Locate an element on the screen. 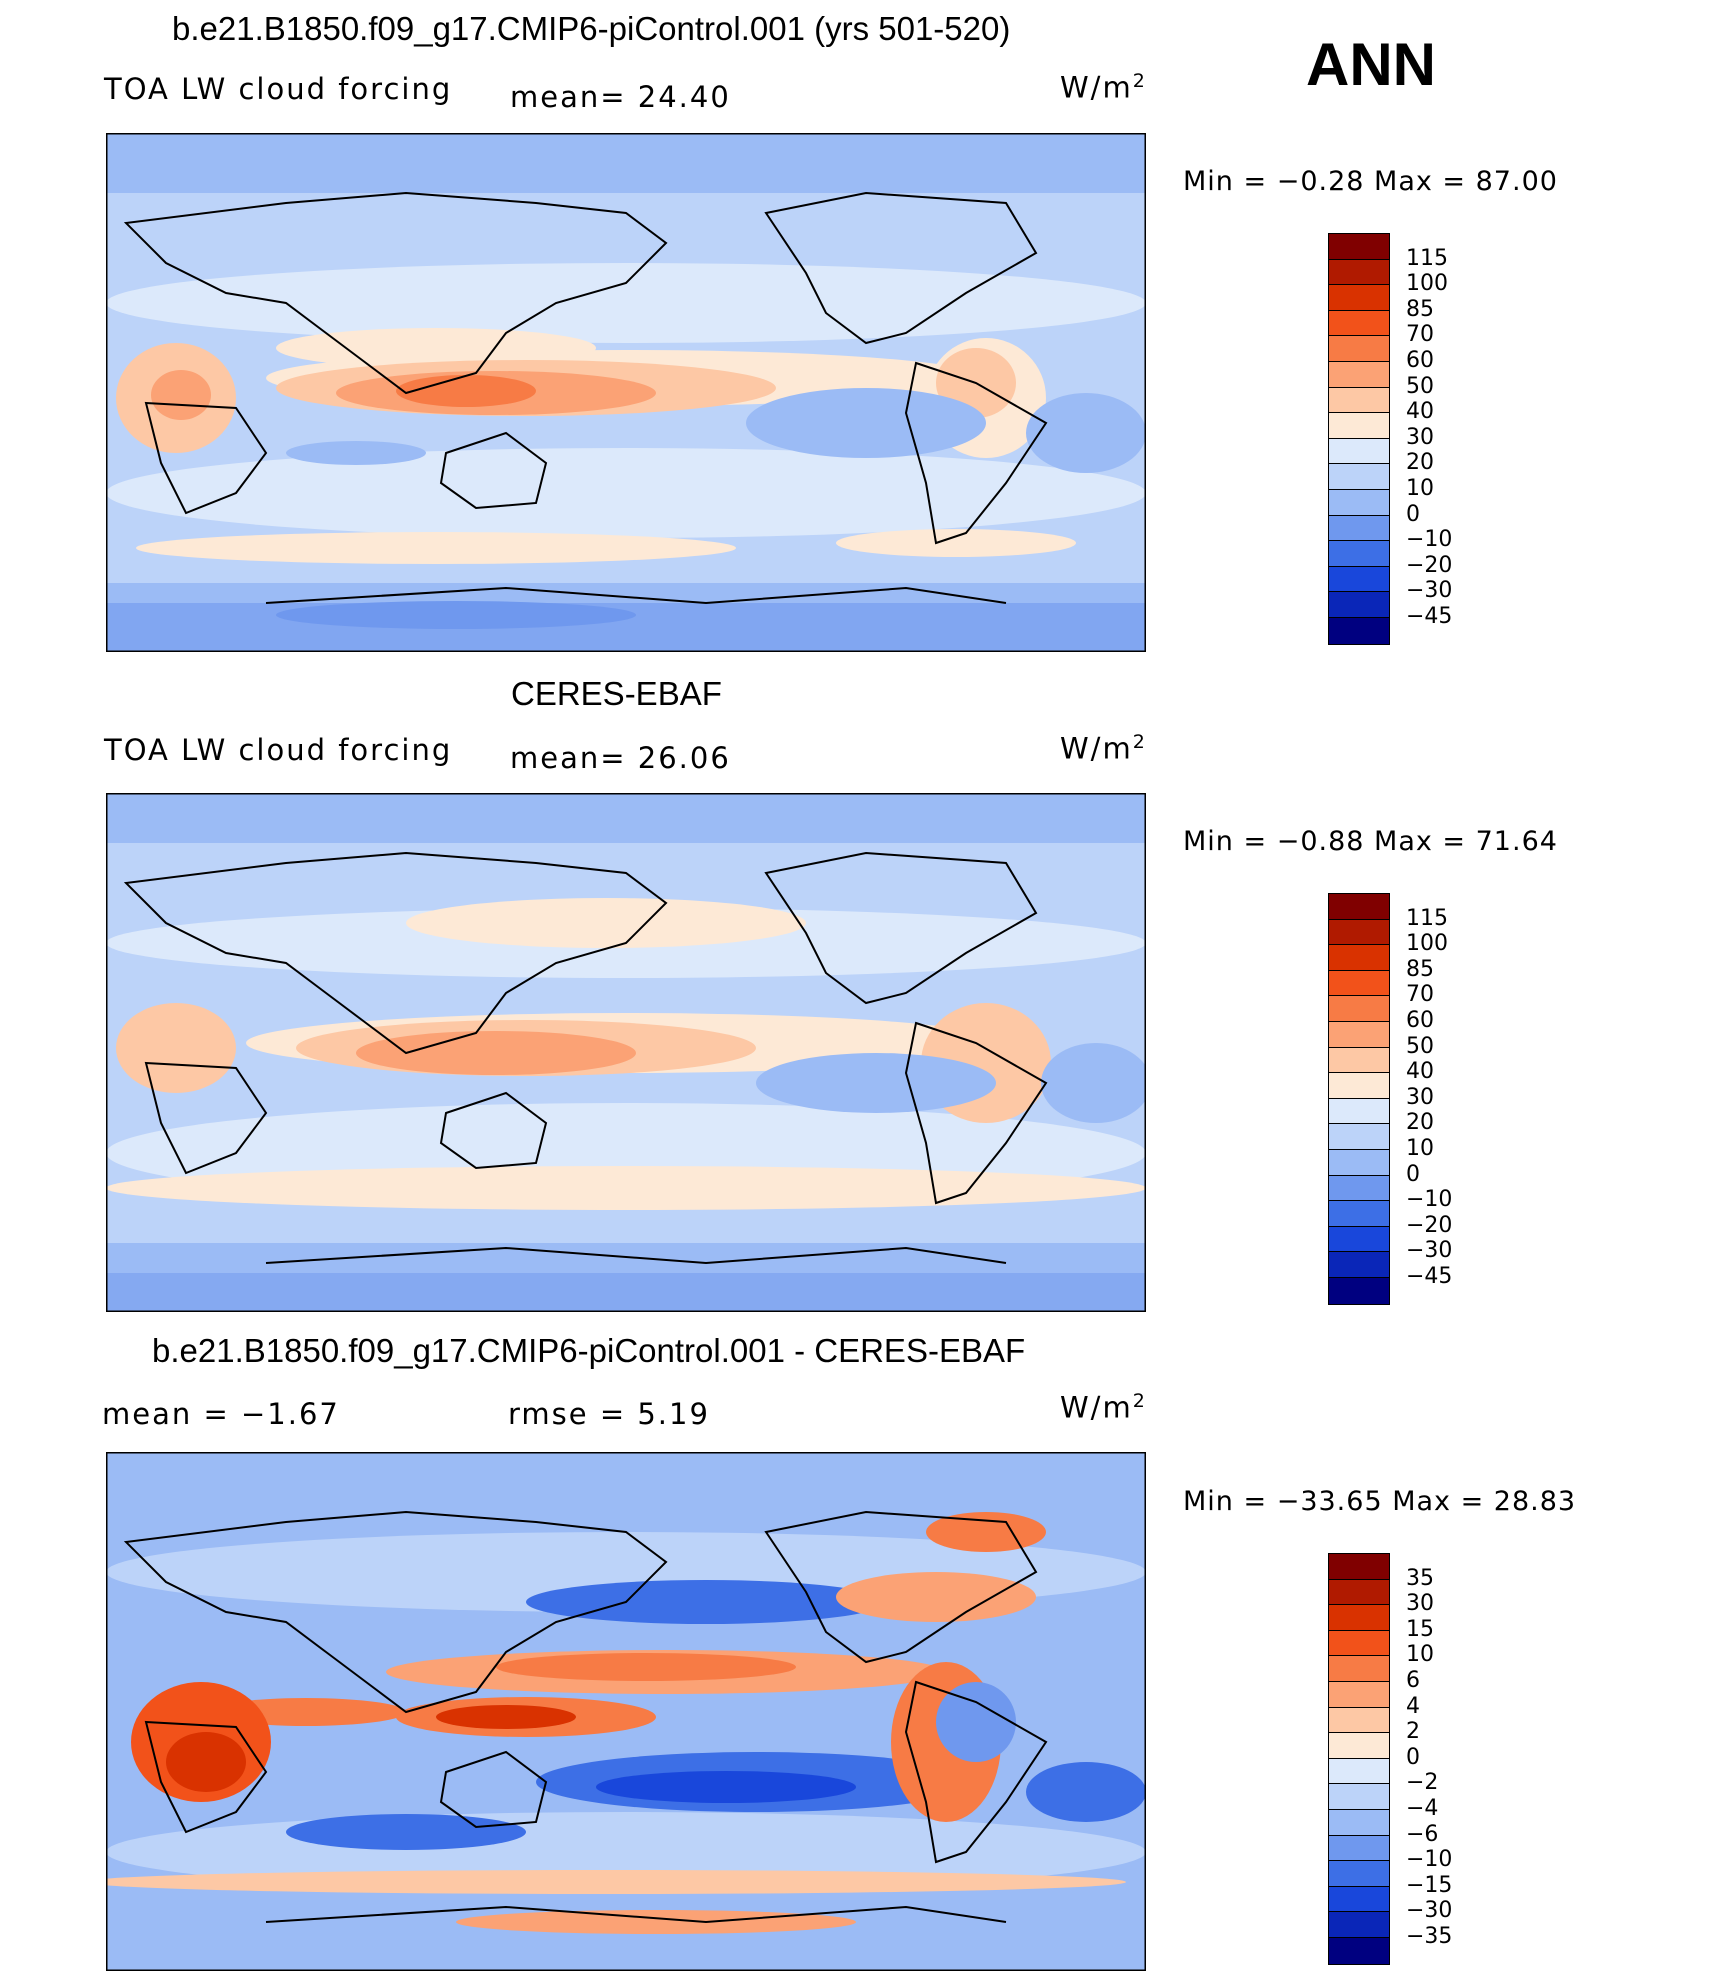  panel-3-rmse-label: rmse = 5.19 is located at coordinates (609, 1414).